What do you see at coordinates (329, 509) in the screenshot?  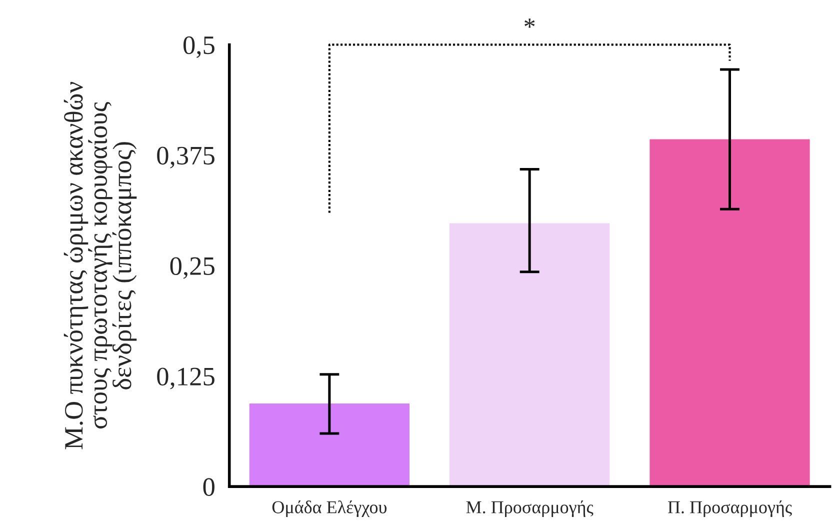 I see `x-tick-label: Ομάδα Ελέγχου` at bounding box center [329, 509].